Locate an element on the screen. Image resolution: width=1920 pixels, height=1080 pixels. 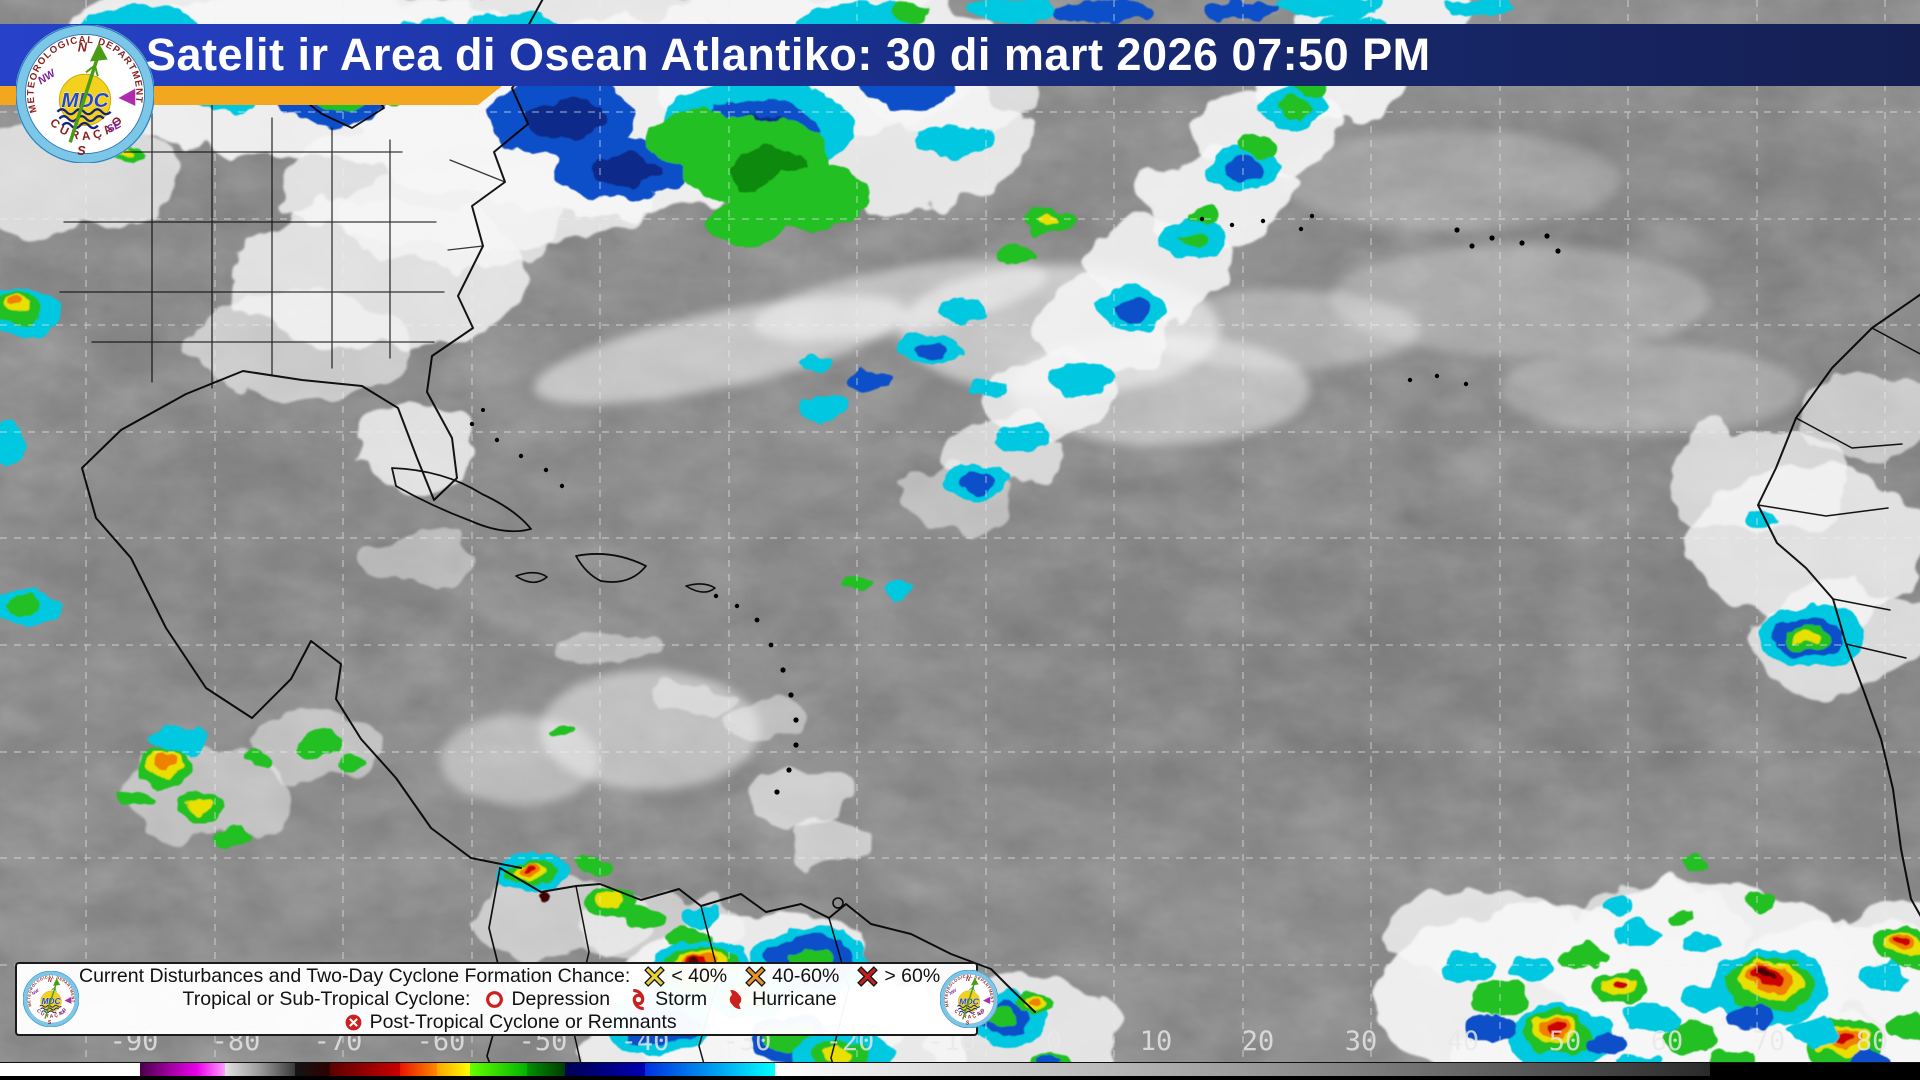
temperature-colorbar is located at coordinates (960, 1069).